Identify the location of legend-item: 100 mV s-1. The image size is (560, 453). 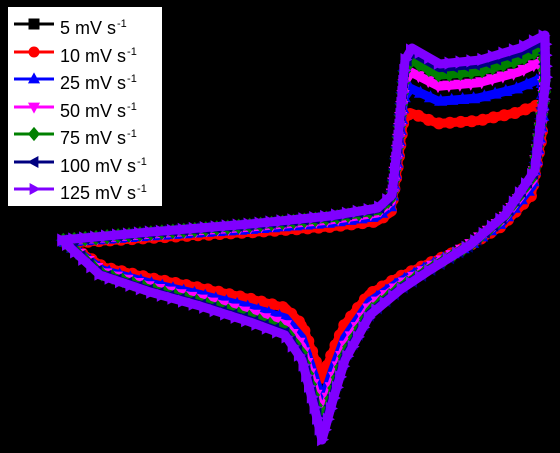
(85, 163).